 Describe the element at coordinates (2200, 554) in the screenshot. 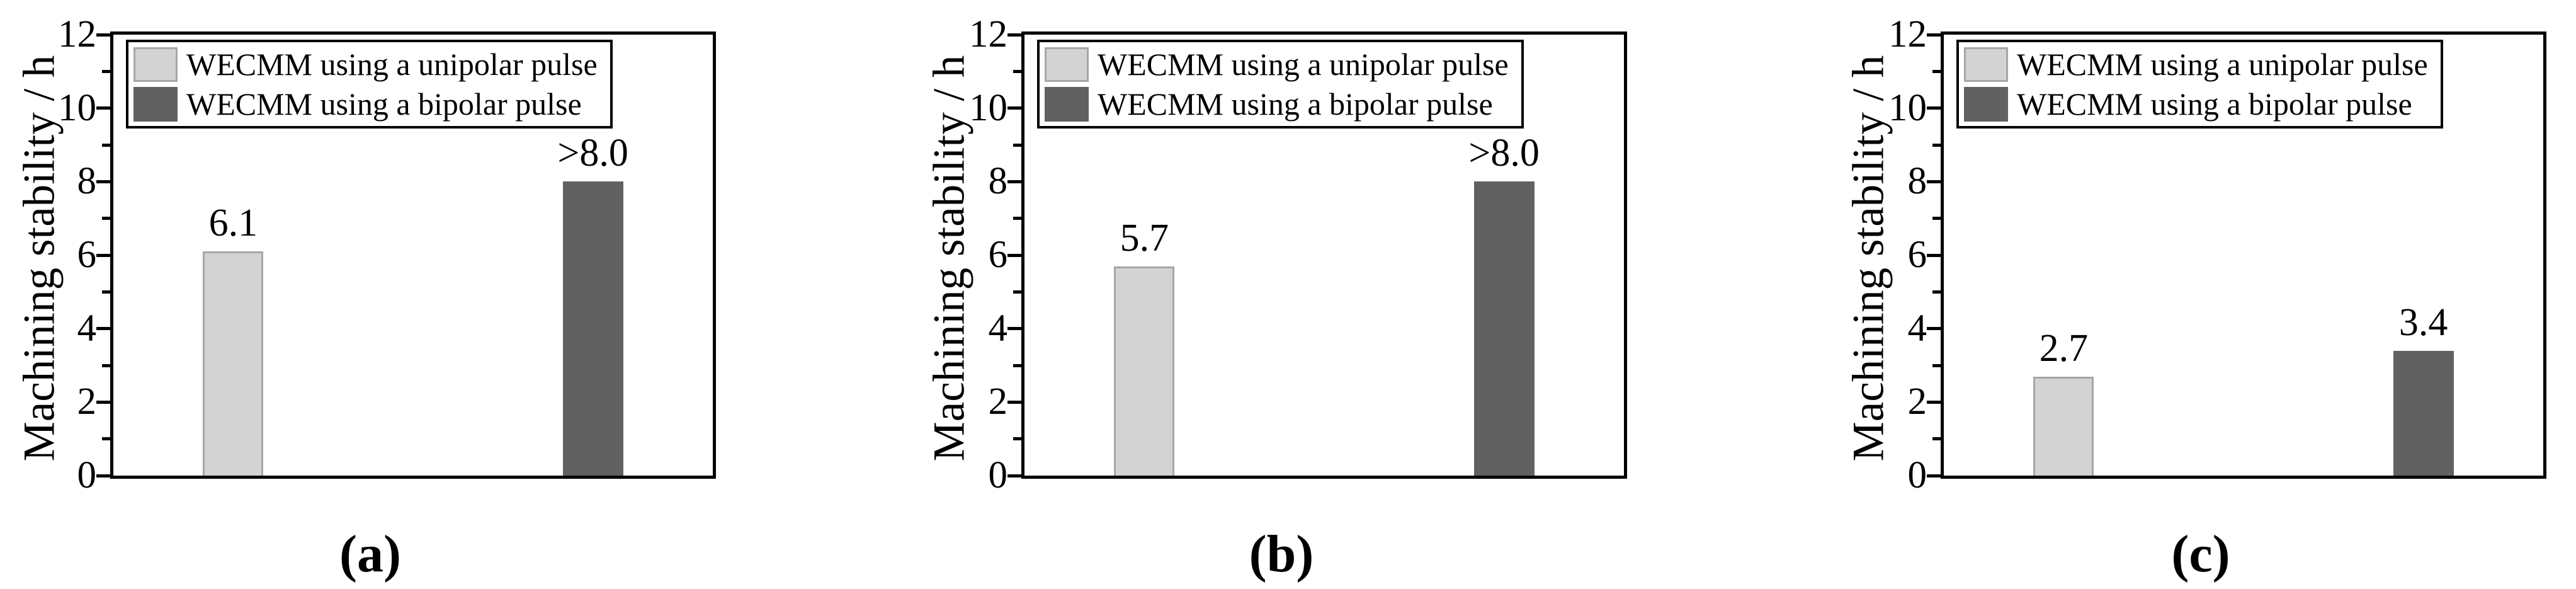

I see `panel-label-c: (c)` at that location.